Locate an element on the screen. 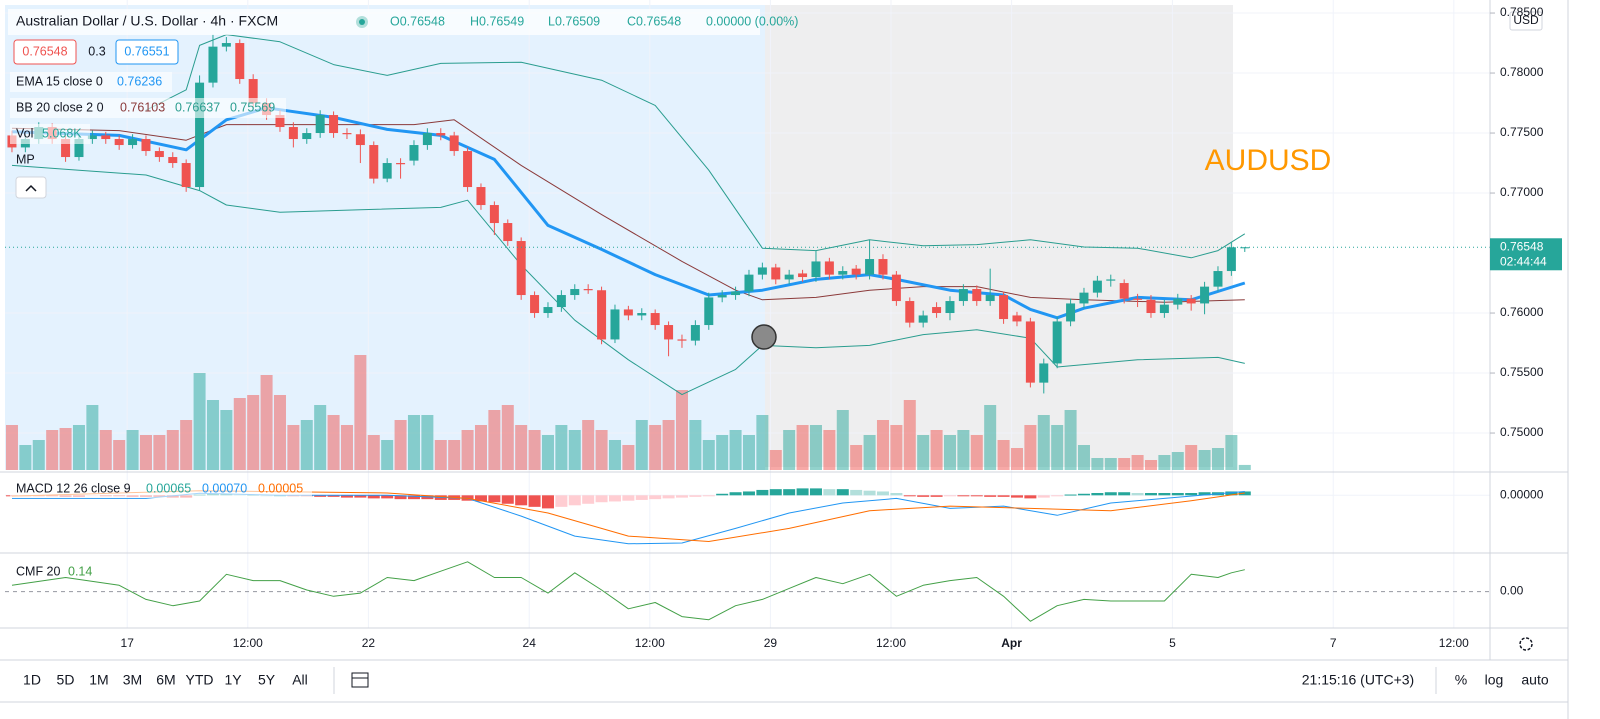  collapse-button is located at coordinates (31, 187).